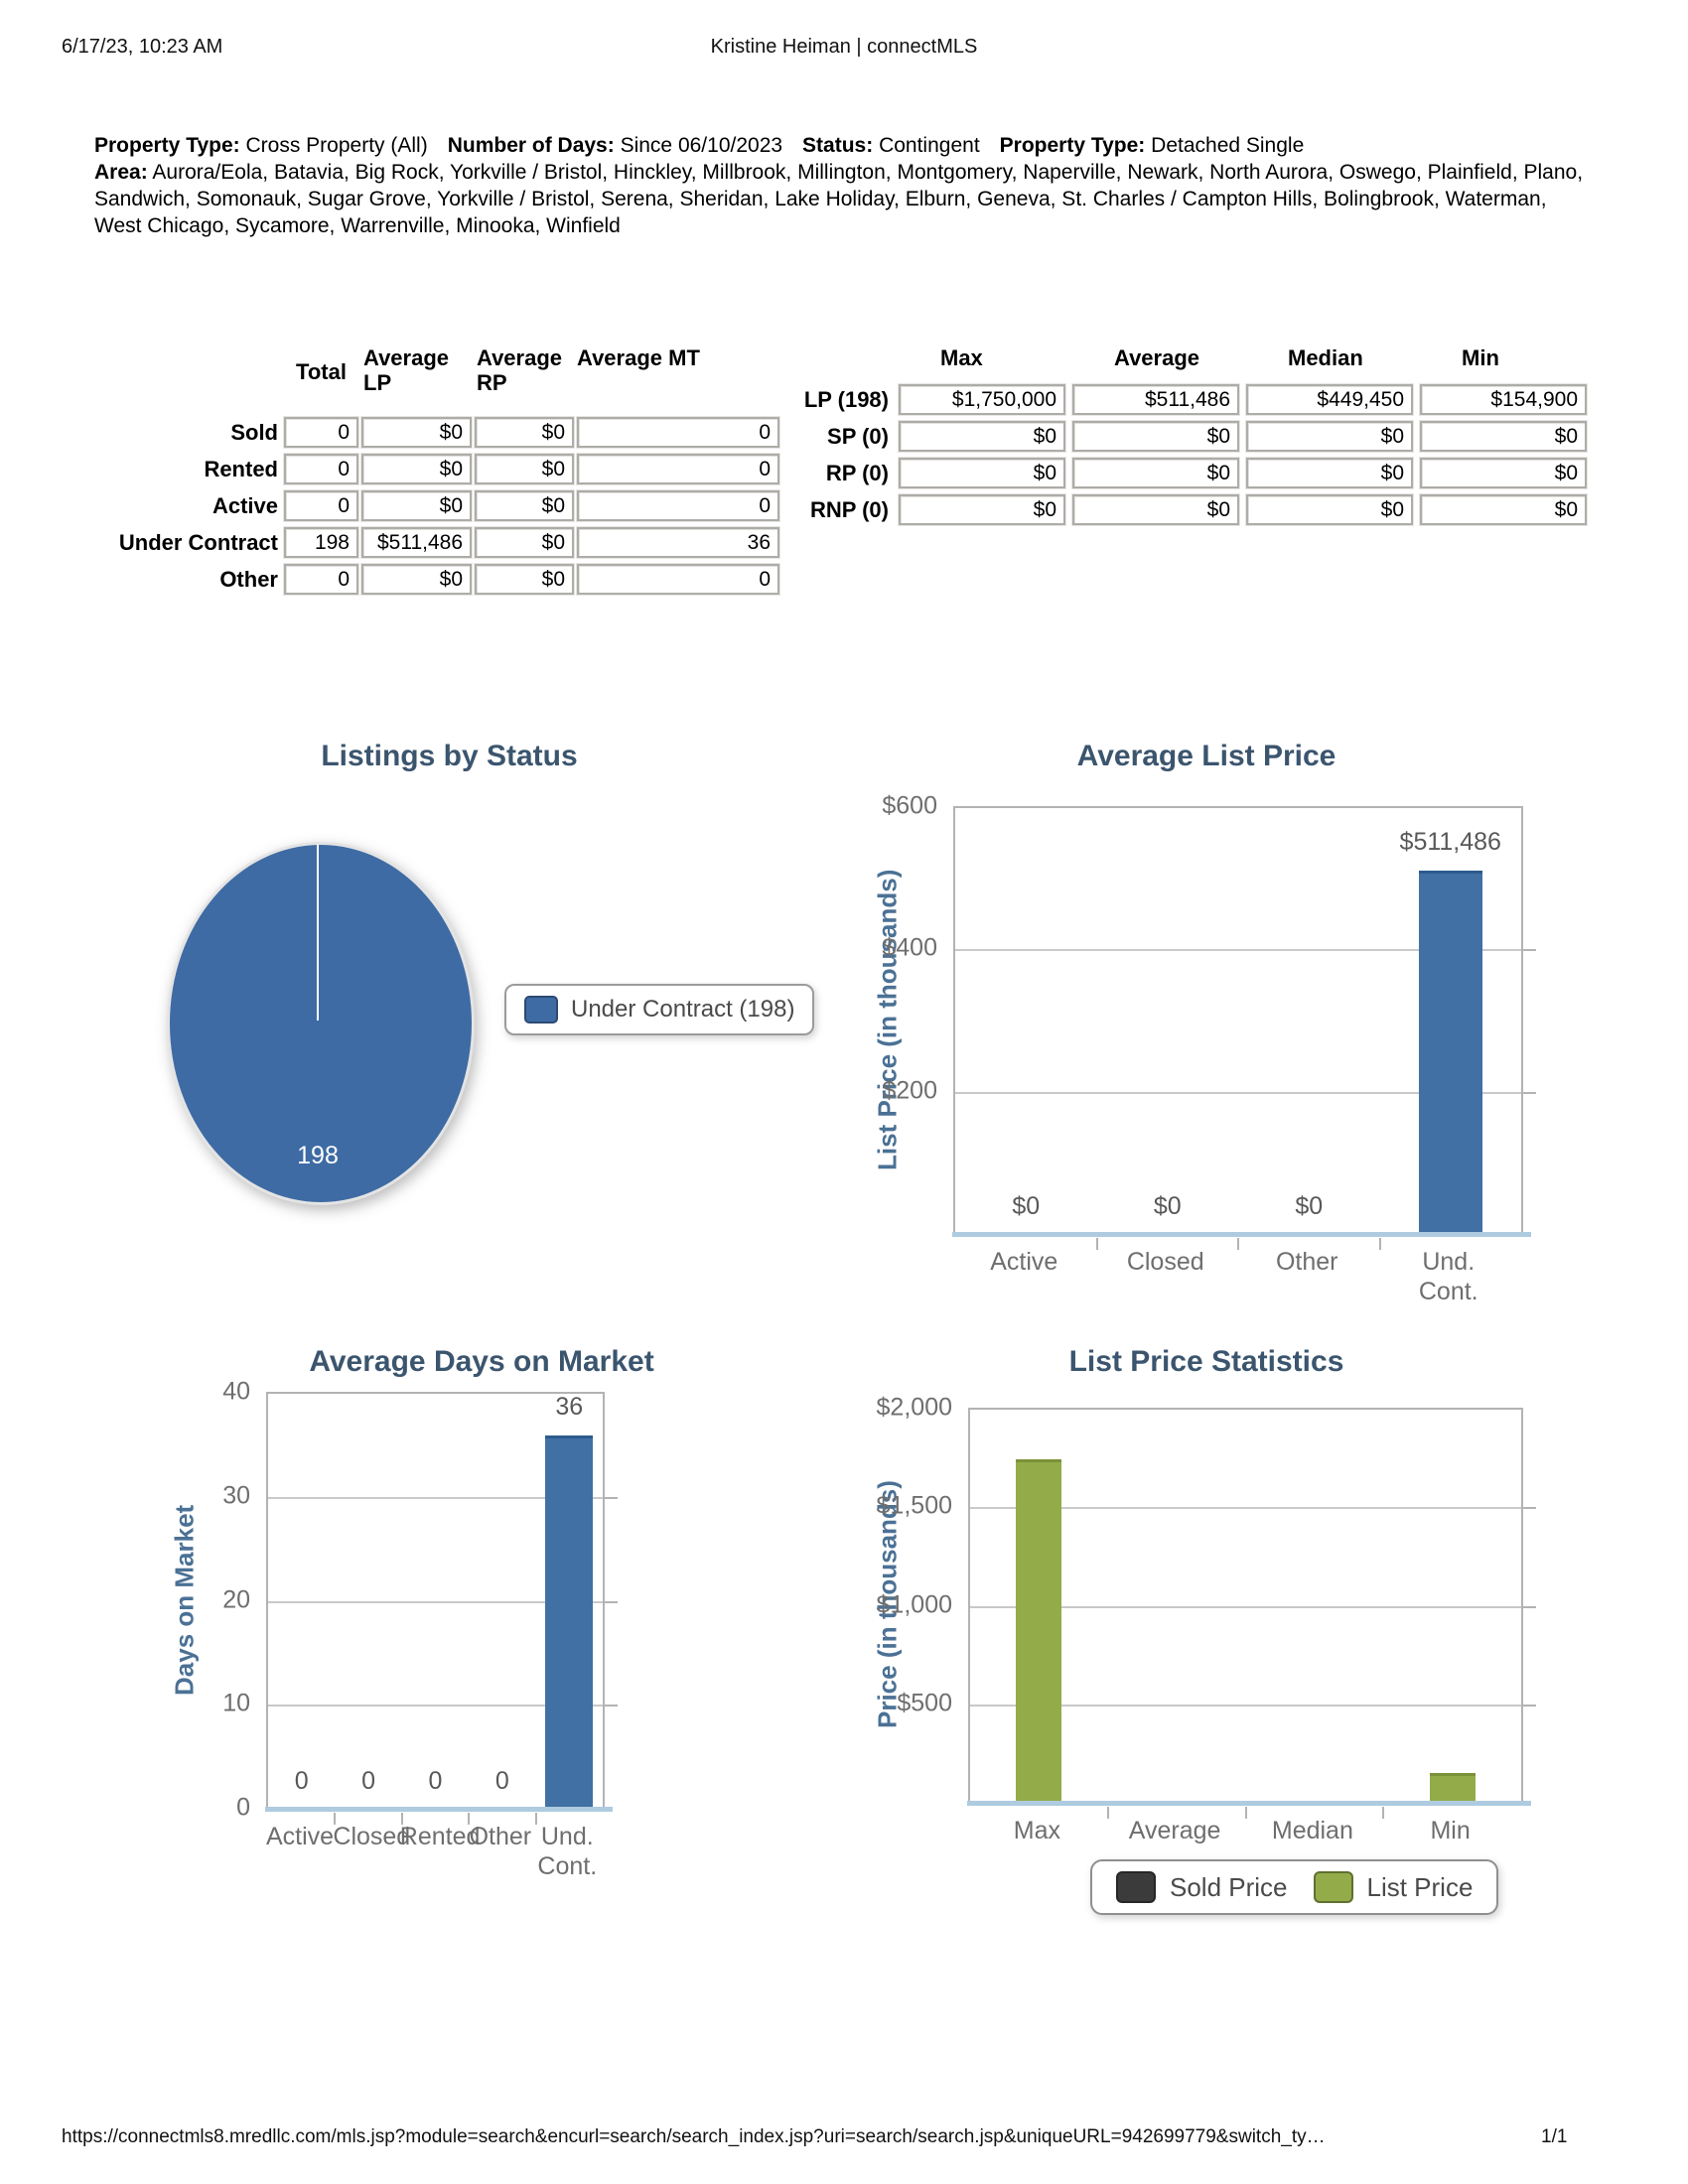  What do you see at coordinates (1294, 1887) in the screenshot?
I see `series-legend: Sold Price List Price` at bounding box center [1294, 1887].